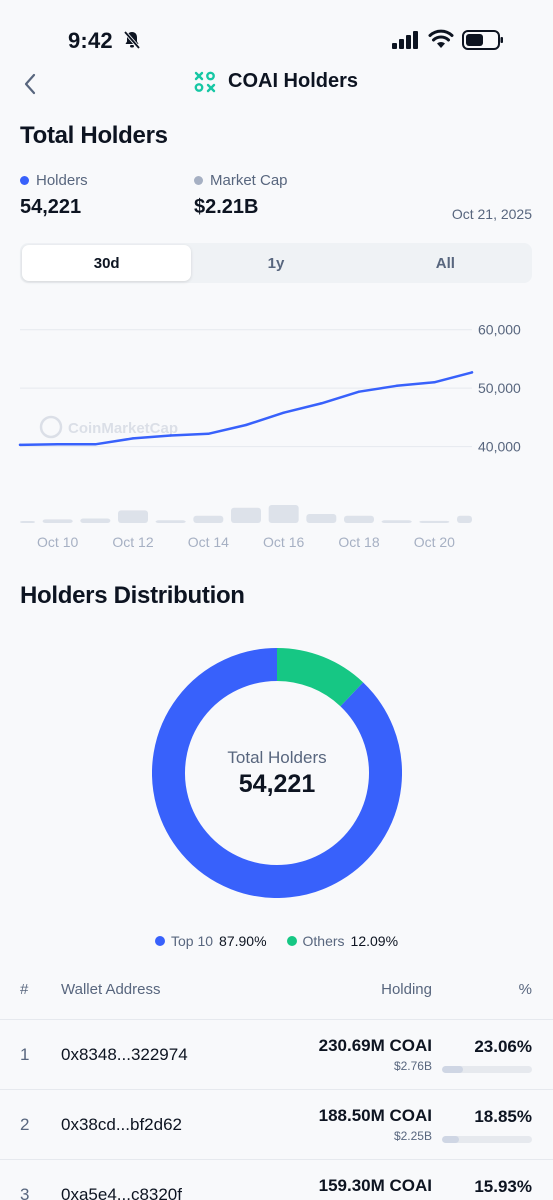 This screenshot has height=1200, width=553. Describe the element at coordinates (192, 941) in the screenshot. I see `legend-label-top10: Top 10` at that location.